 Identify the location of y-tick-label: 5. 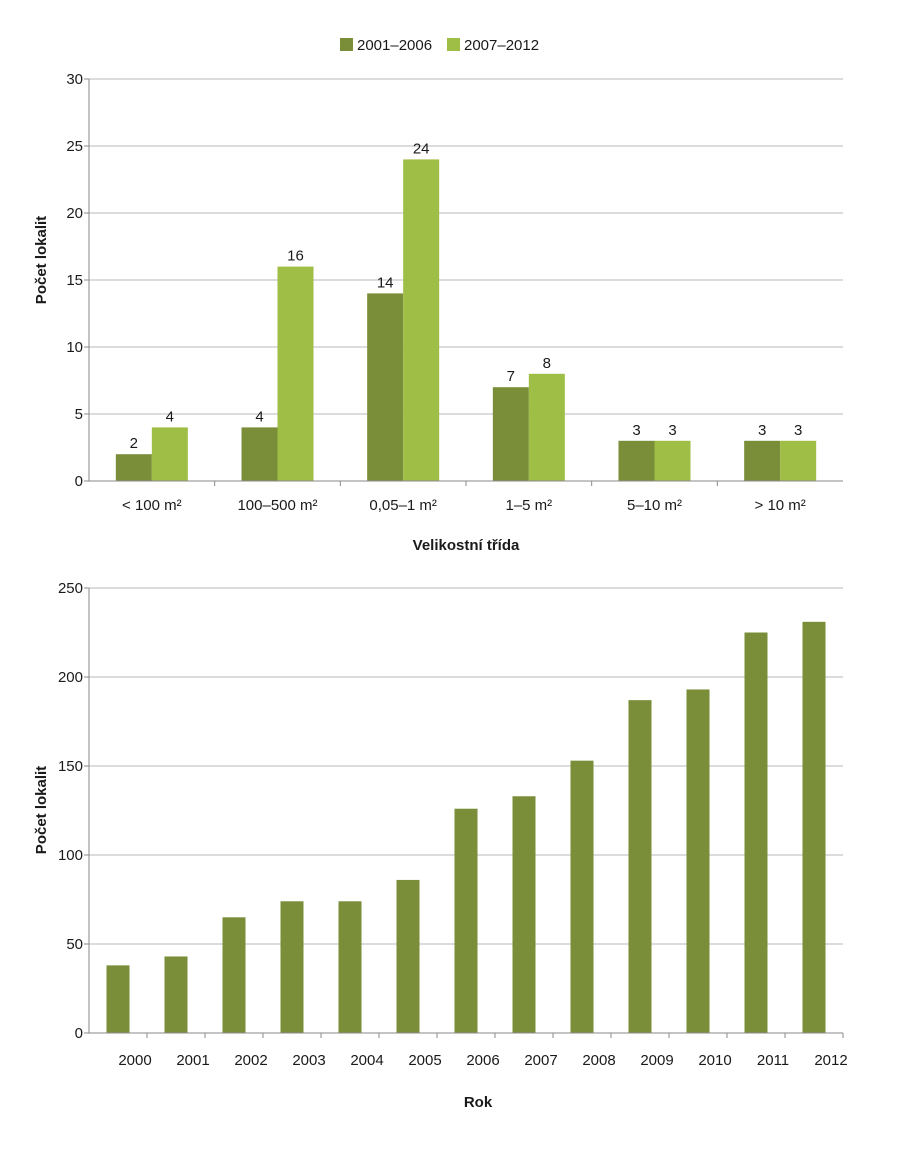
(79, 414).